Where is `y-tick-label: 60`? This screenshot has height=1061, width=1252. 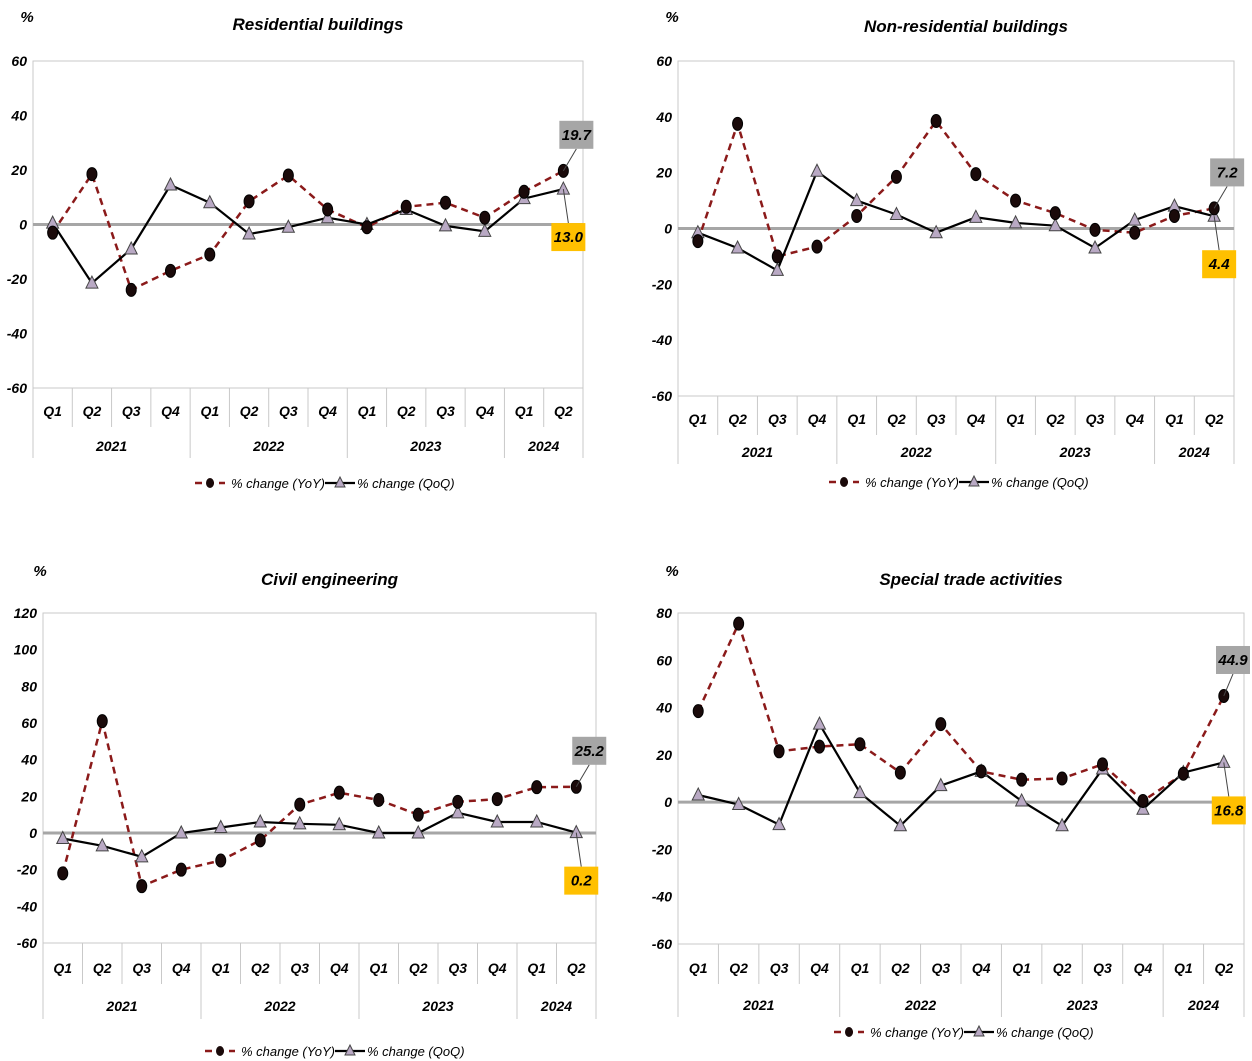
y-tick-label: 60 is located at coordinates (664, 61).